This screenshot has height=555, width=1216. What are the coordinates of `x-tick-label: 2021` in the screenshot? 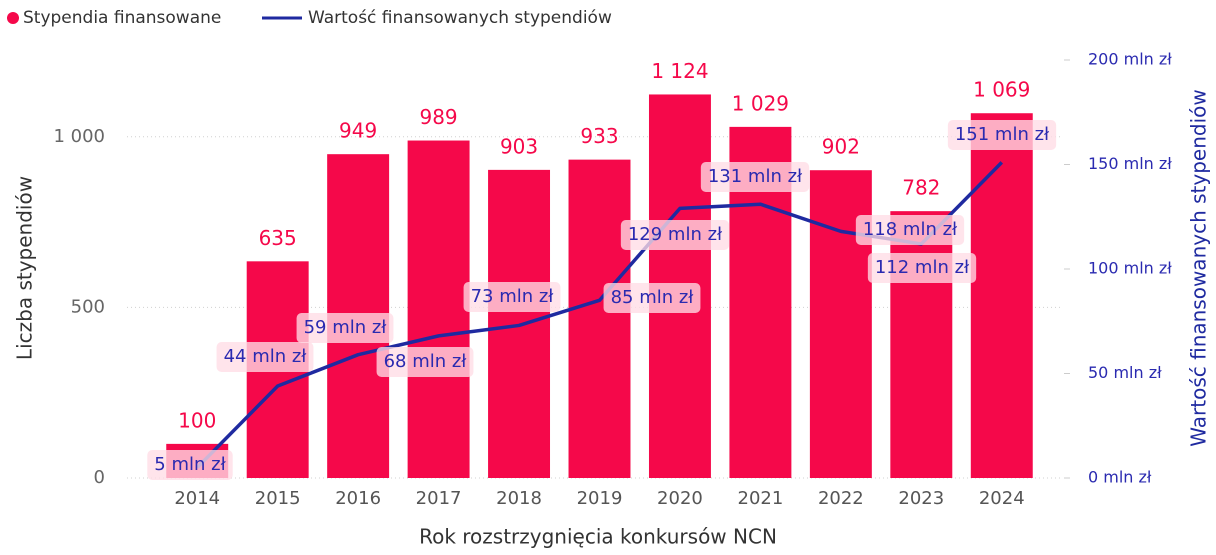 It's located at (761, 498).